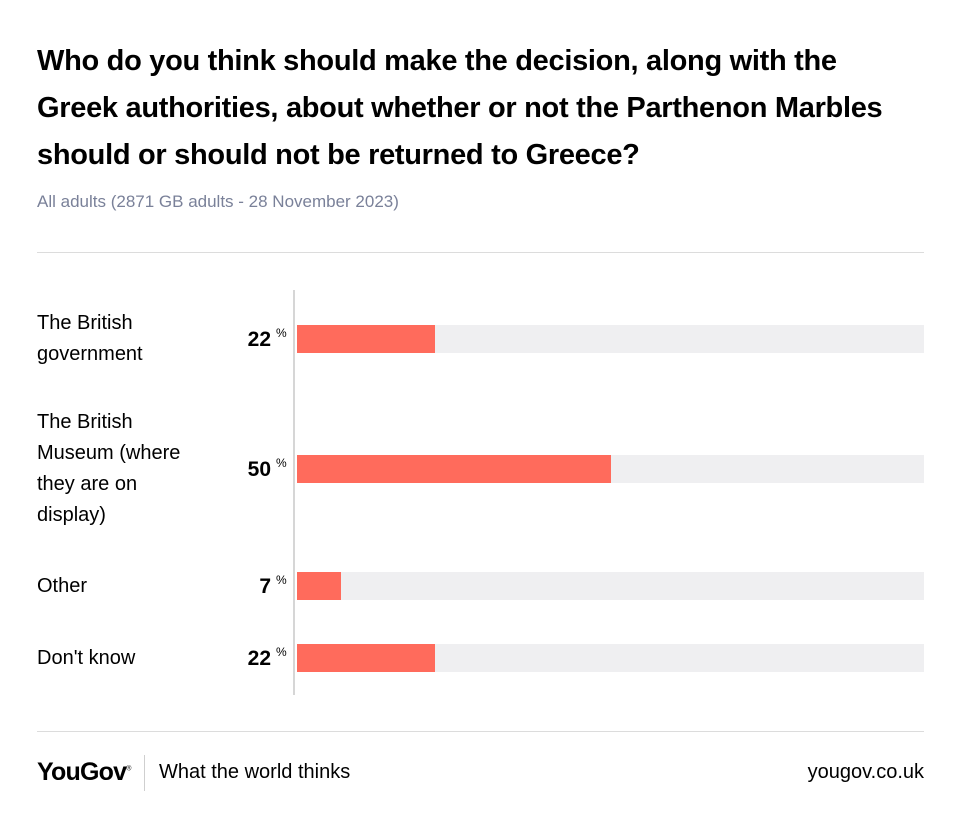 The image size is (960, 827). What do you see at coordinates (87, 484) in the screenshot?
I see `category-label-line: they are on` at bounding box center [87, 484].